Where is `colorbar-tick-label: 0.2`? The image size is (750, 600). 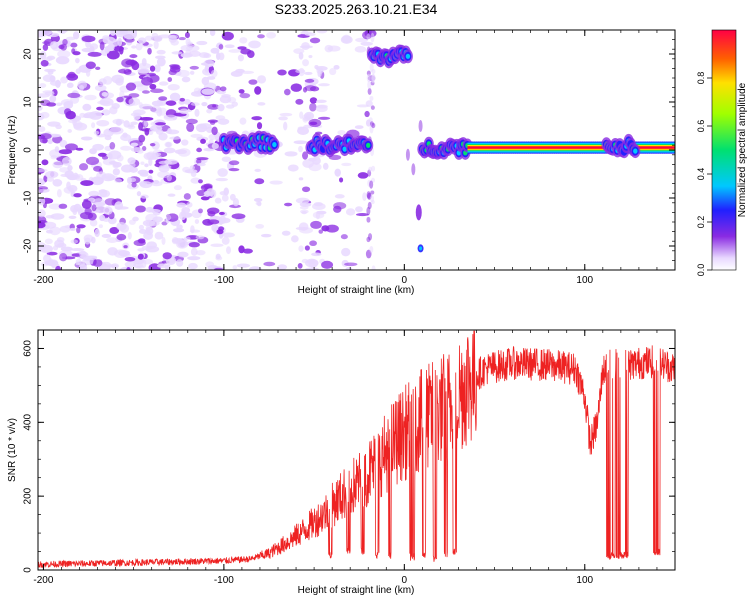 colorbar-tick-label: 0.2 is located at coordinates (701, 222).